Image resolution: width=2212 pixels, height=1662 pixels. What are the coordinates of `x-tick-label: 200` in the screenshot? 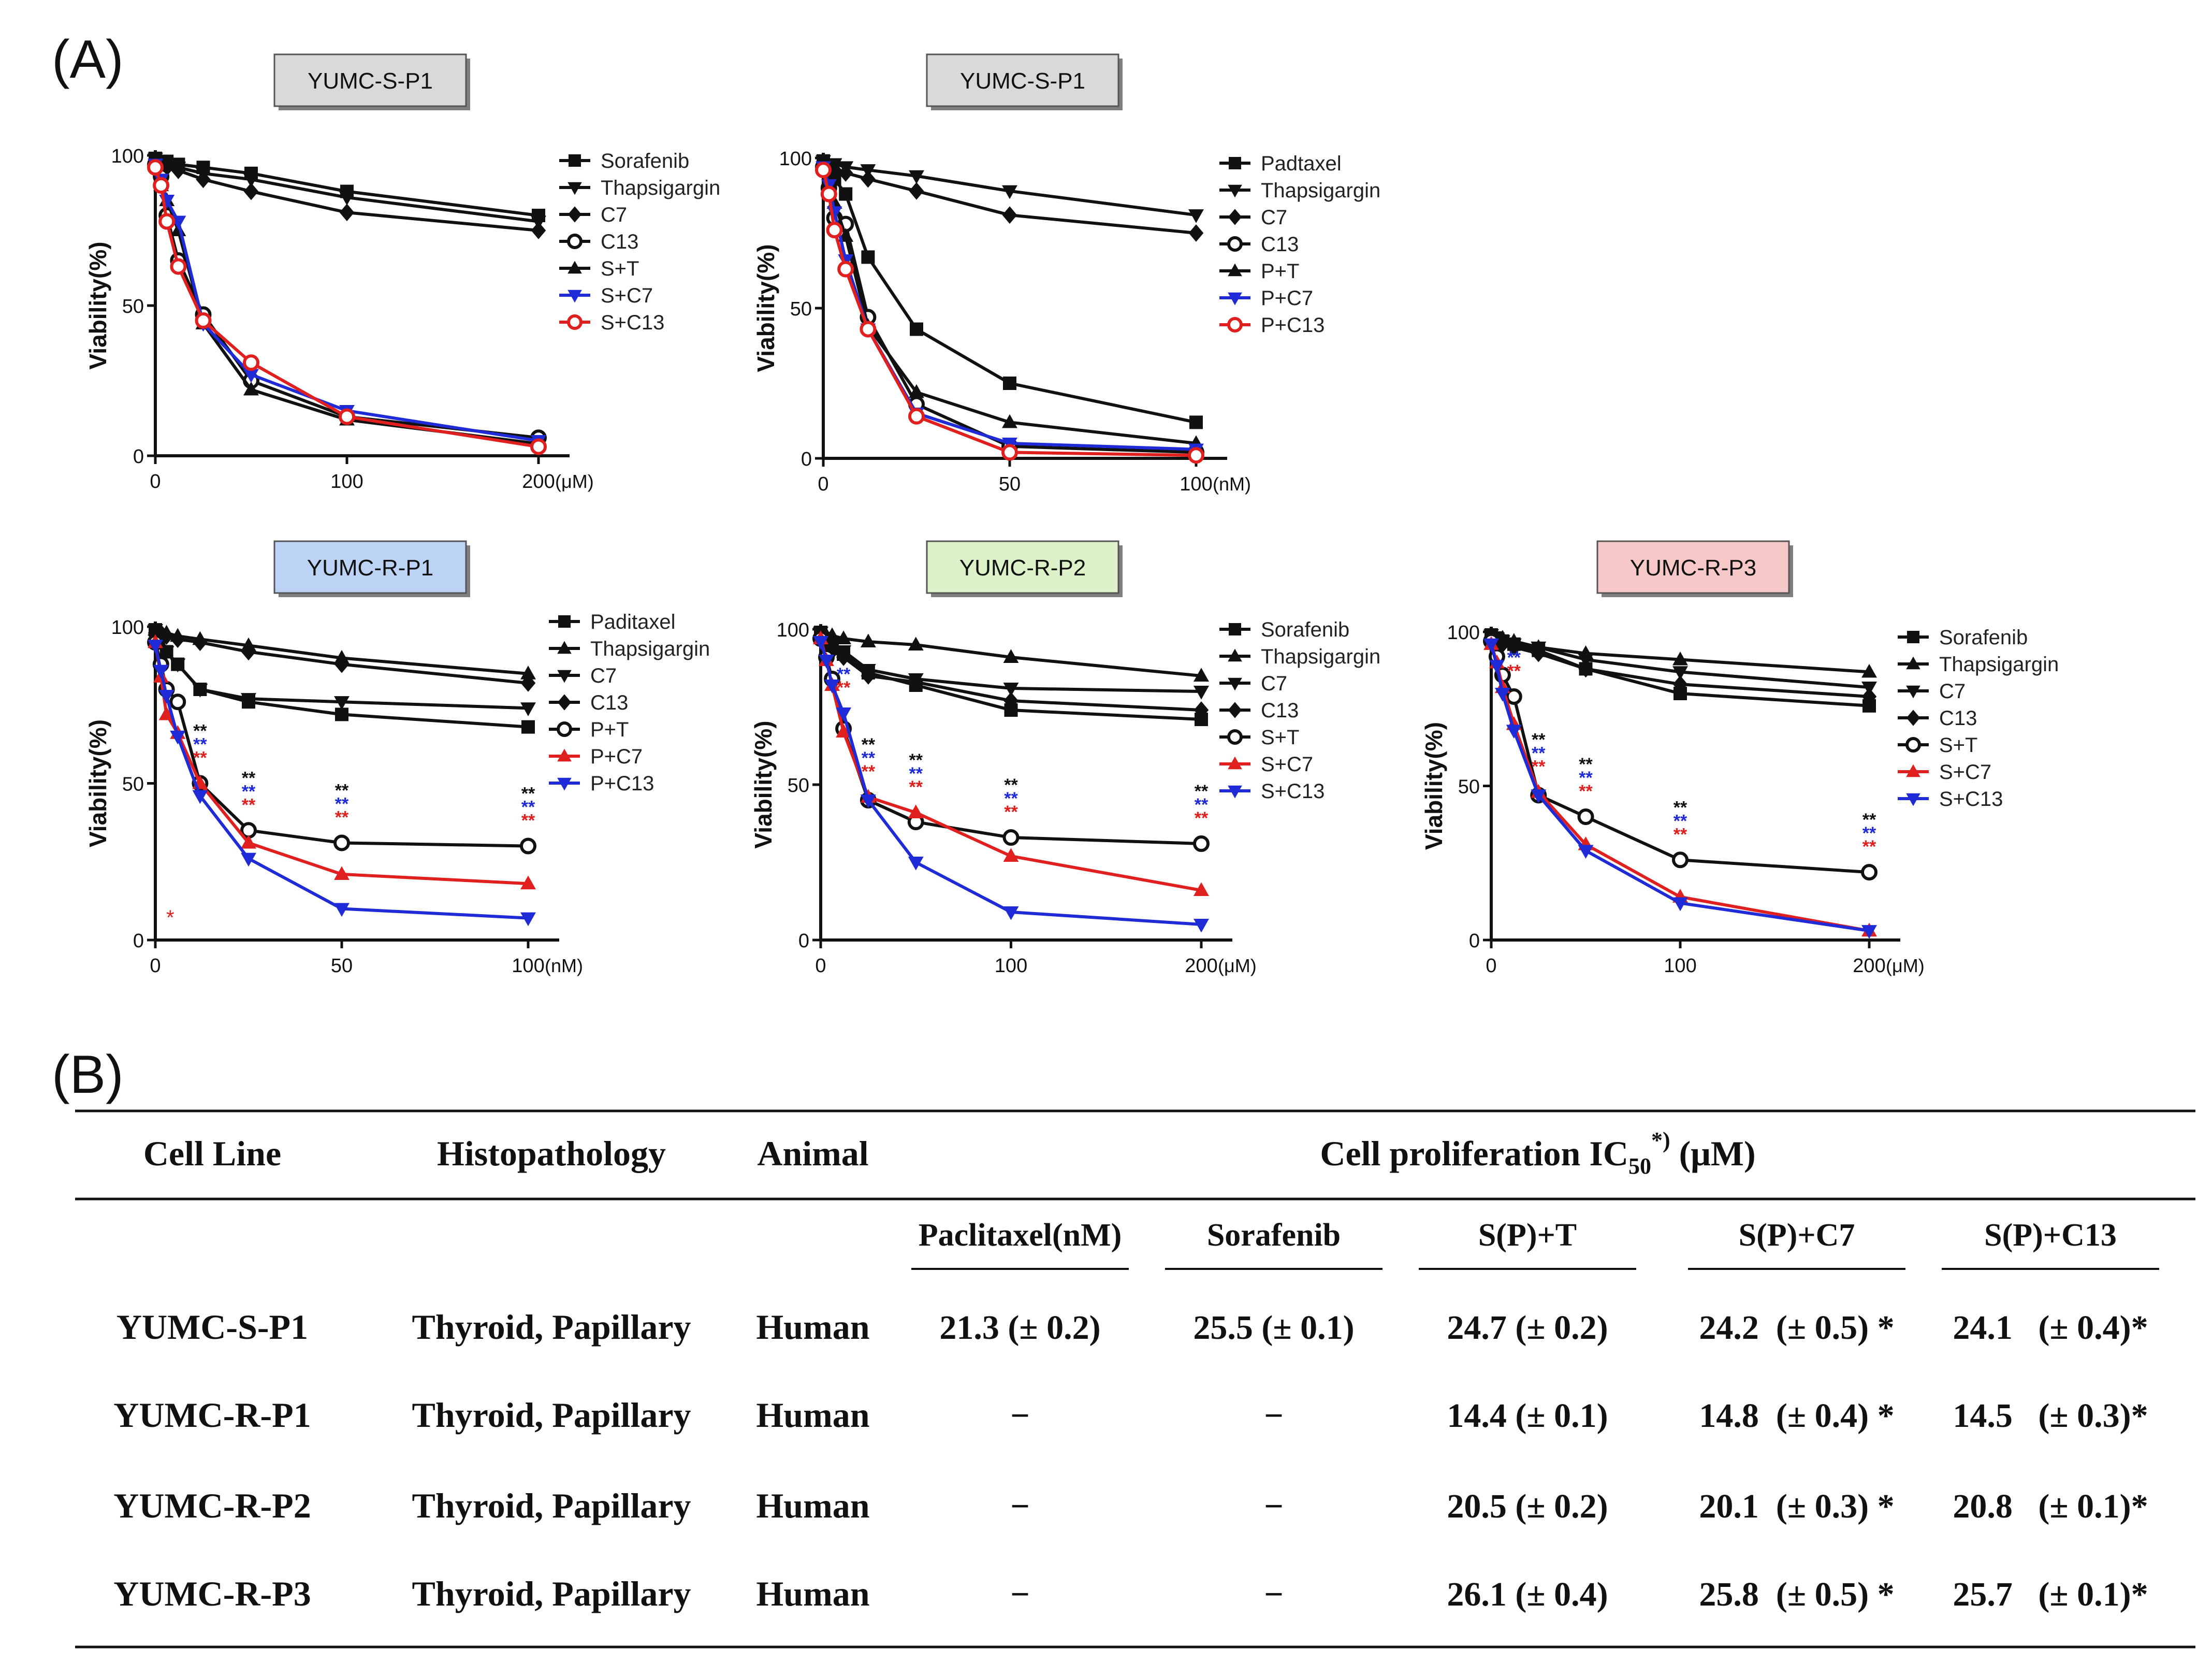 It's located at (1869, 966).